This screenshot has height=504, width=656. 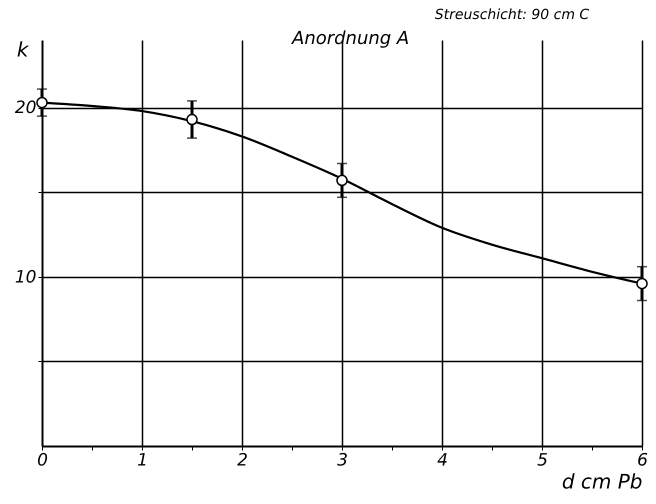 What do you see at coordinates (602, 482) in the screenshot?
I see `x-axis-title: d cm Pb` at bounding box center [602, 482].